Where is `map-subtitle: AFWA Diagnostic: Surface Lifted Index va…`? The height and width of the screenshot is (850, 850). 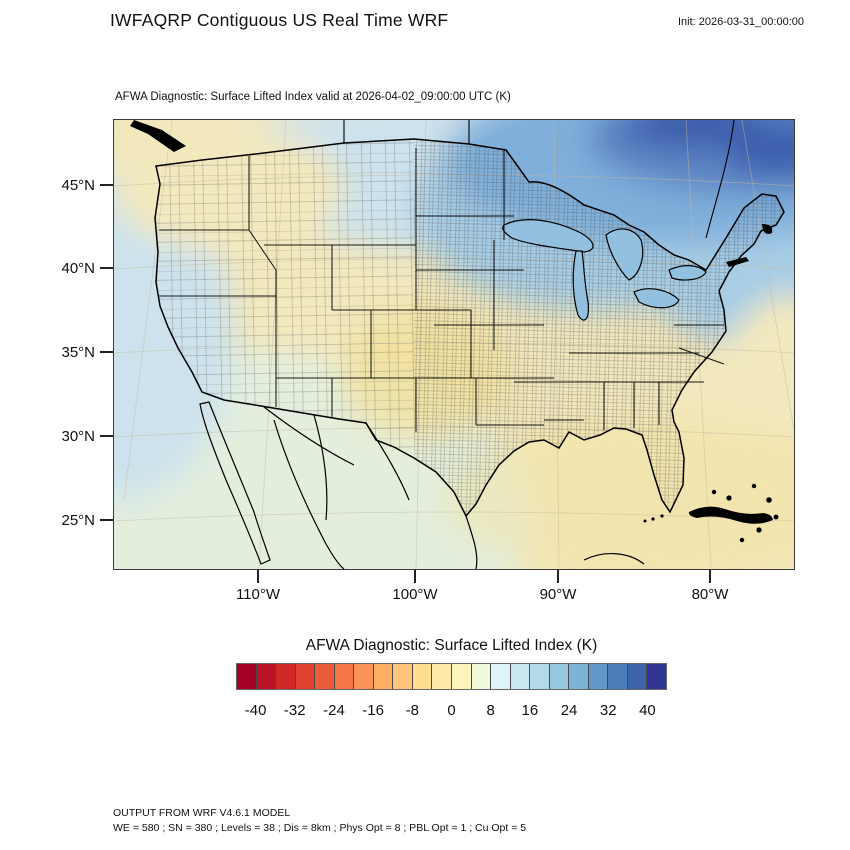
map-subtitle: AFWA Diagnostic: Surface Lifted Index va… is located at coordinates (313, 97).